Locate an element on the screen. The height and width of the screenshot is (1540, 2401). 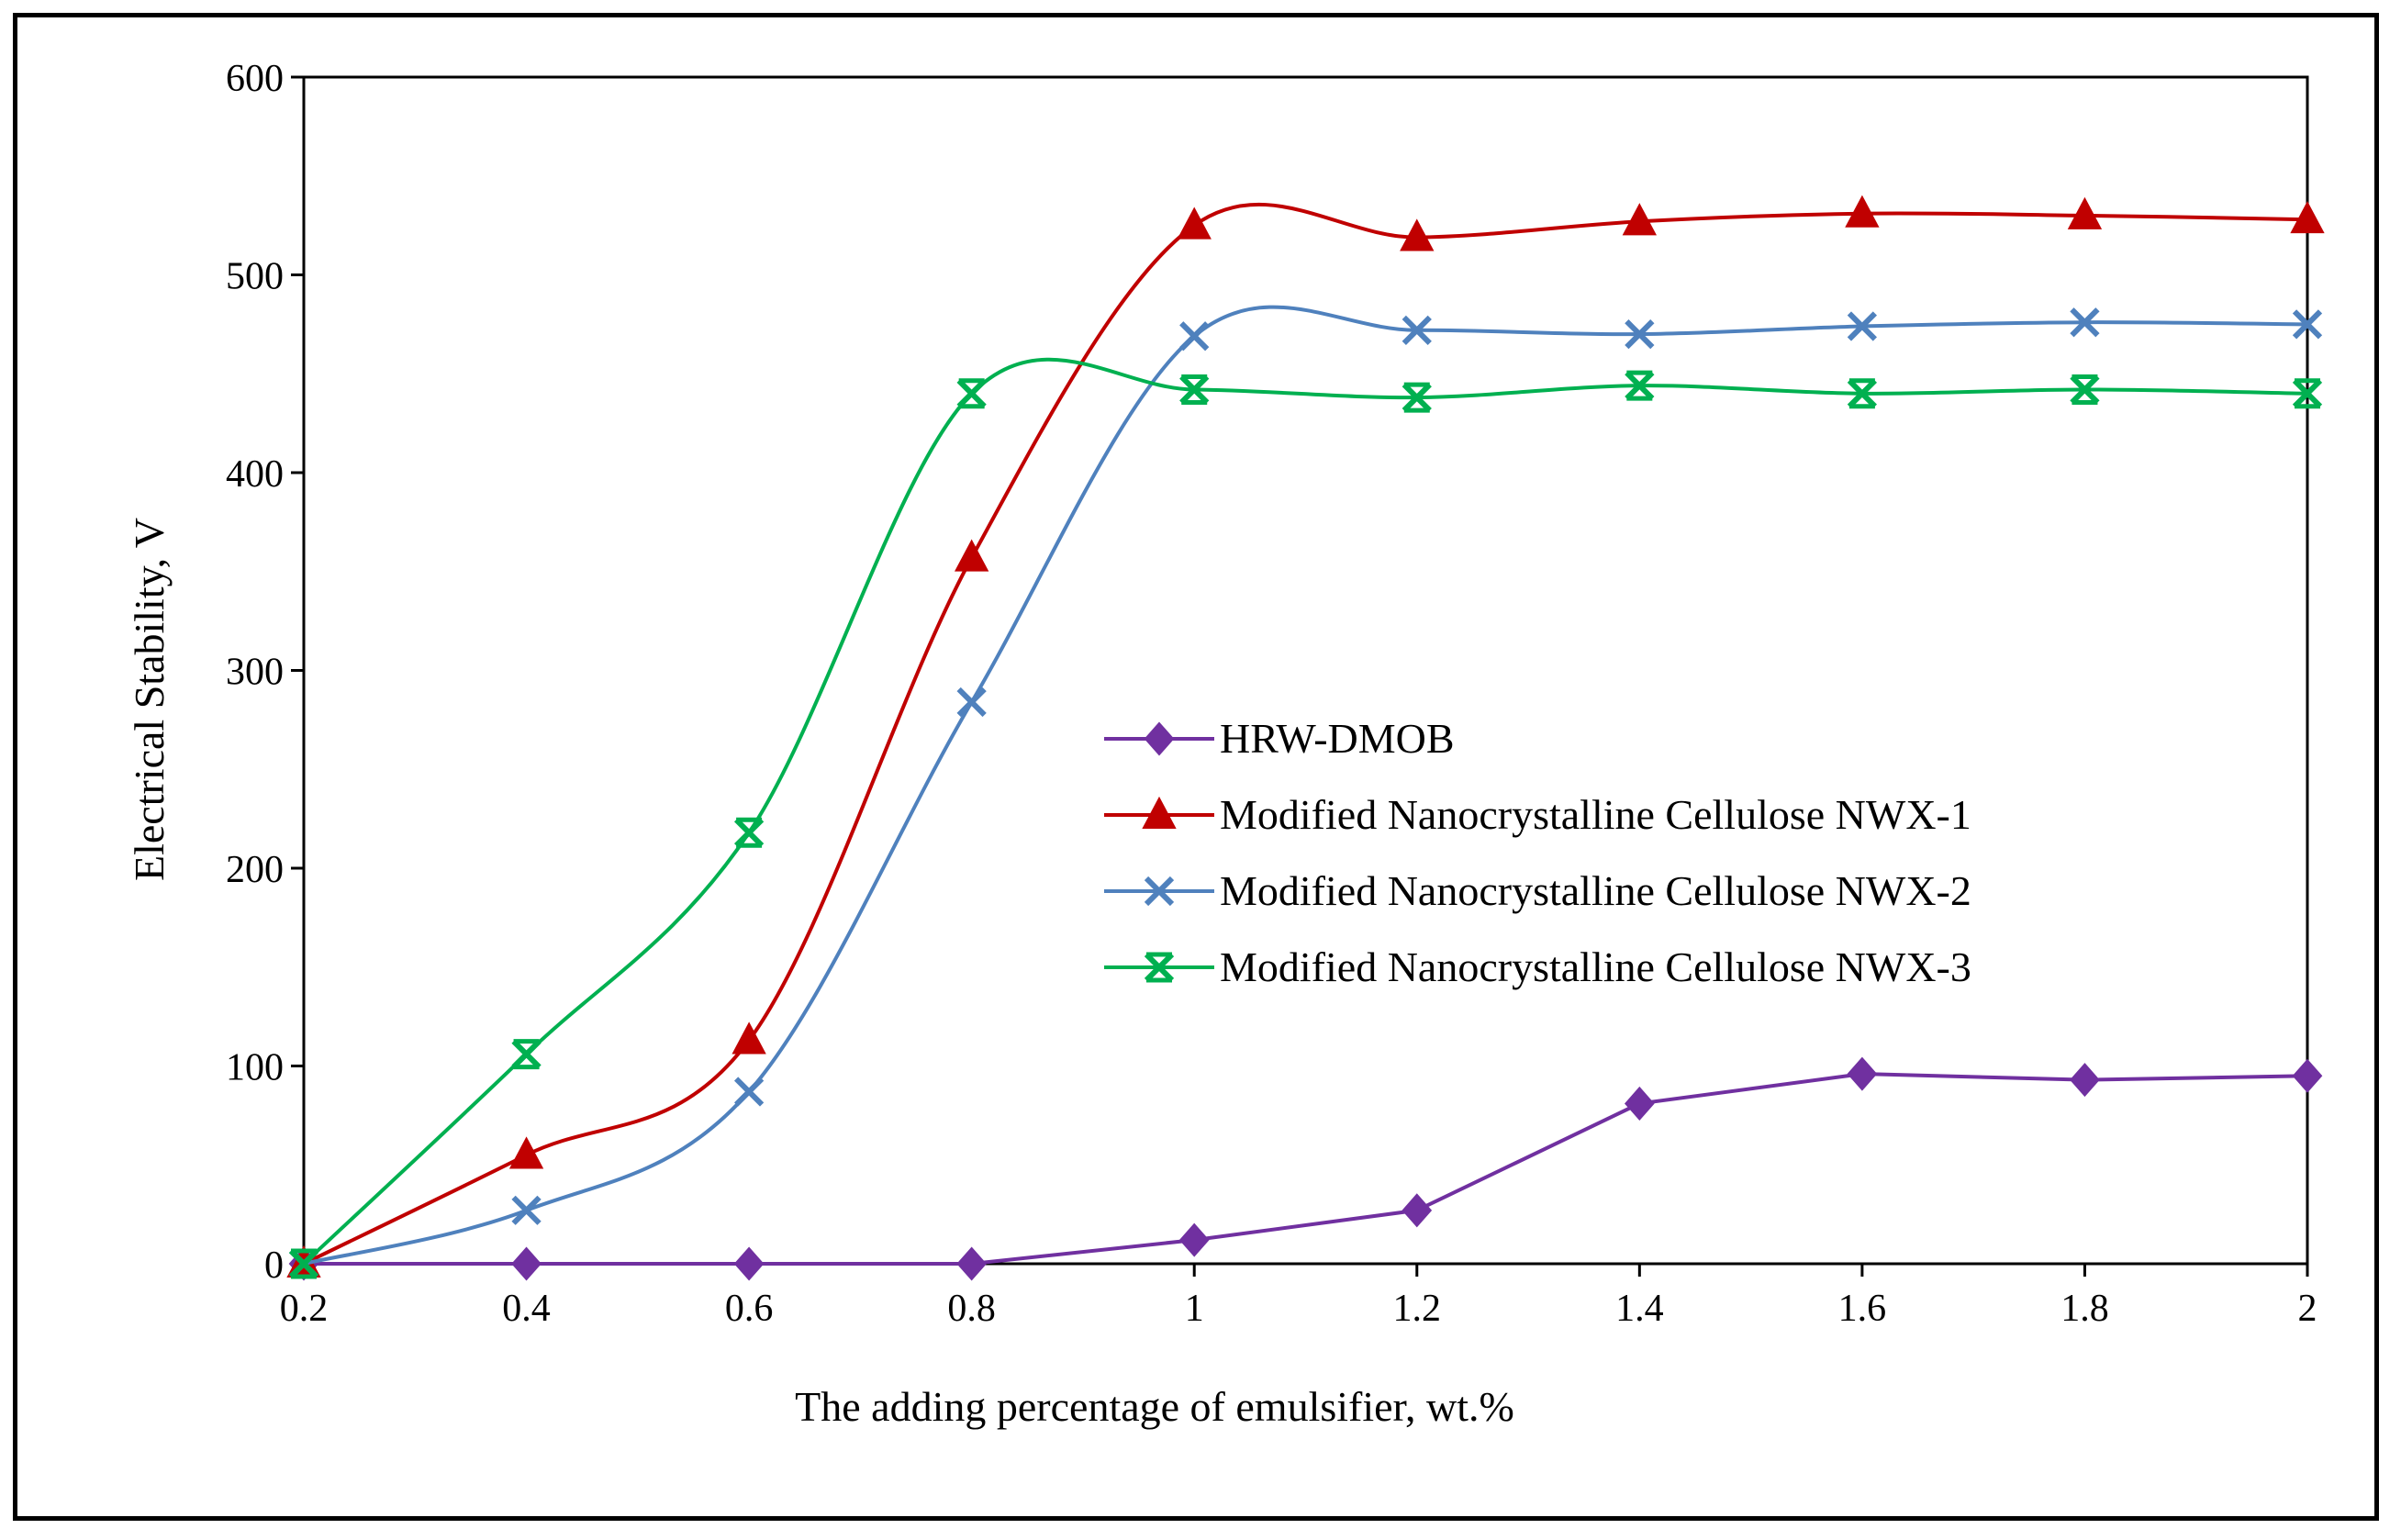
y-tick-label: 400 is located at coordinates (255, 475).